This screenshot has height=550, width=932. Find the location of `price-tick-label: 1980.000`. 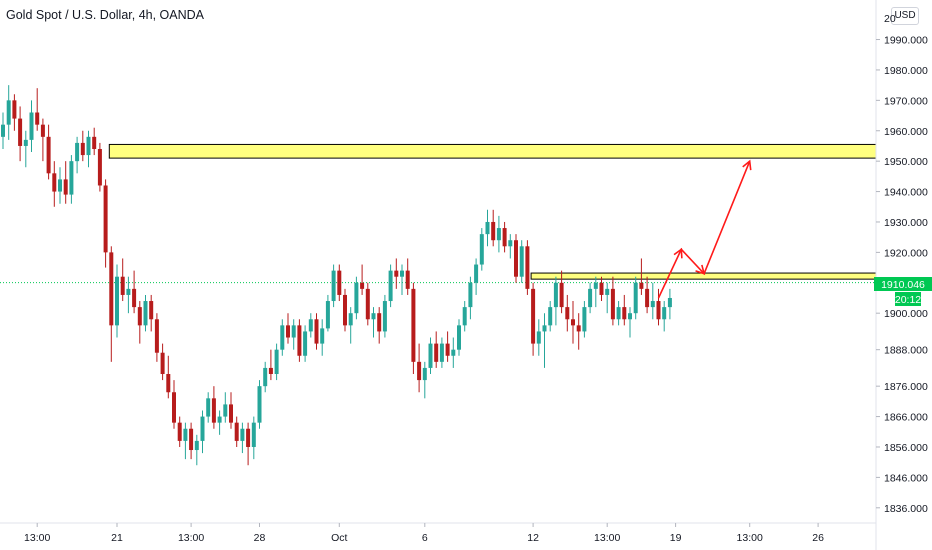

price-tick-label: 1980.000 is located at coordinates (906, 71).